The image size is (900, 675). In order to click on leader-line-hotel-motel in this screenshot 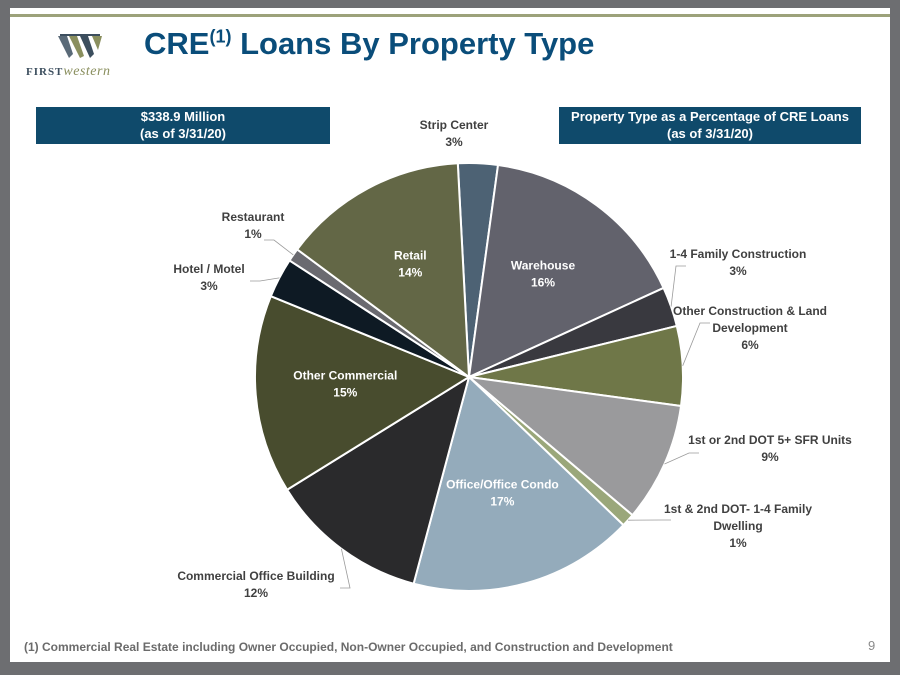, I will do `click(265, 279)`.